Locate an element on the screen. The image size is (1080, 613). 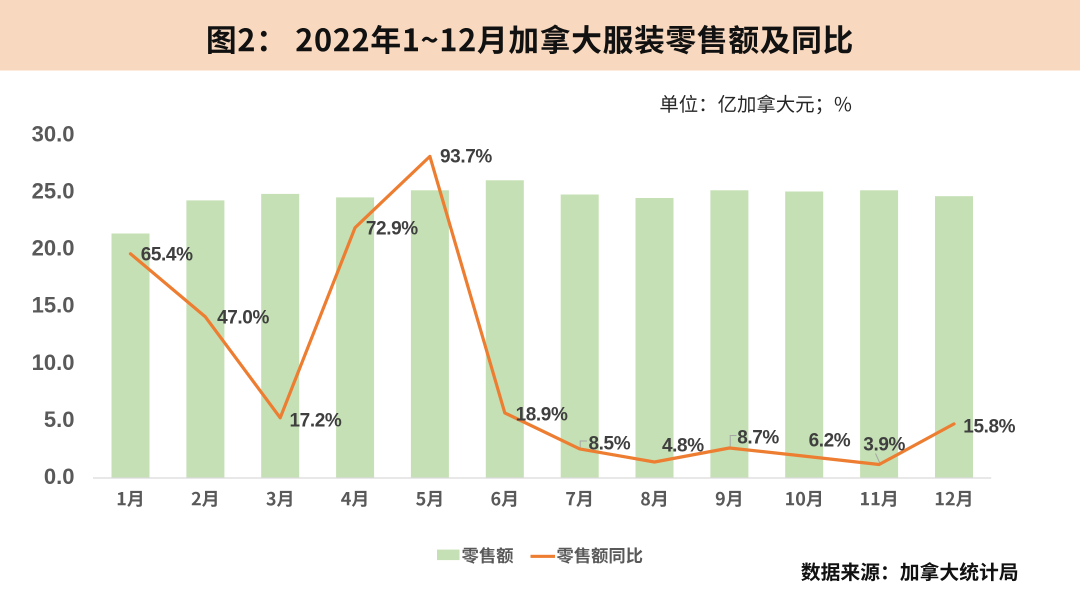
svg-text: 93.7% is located at coordinates (466, 157).